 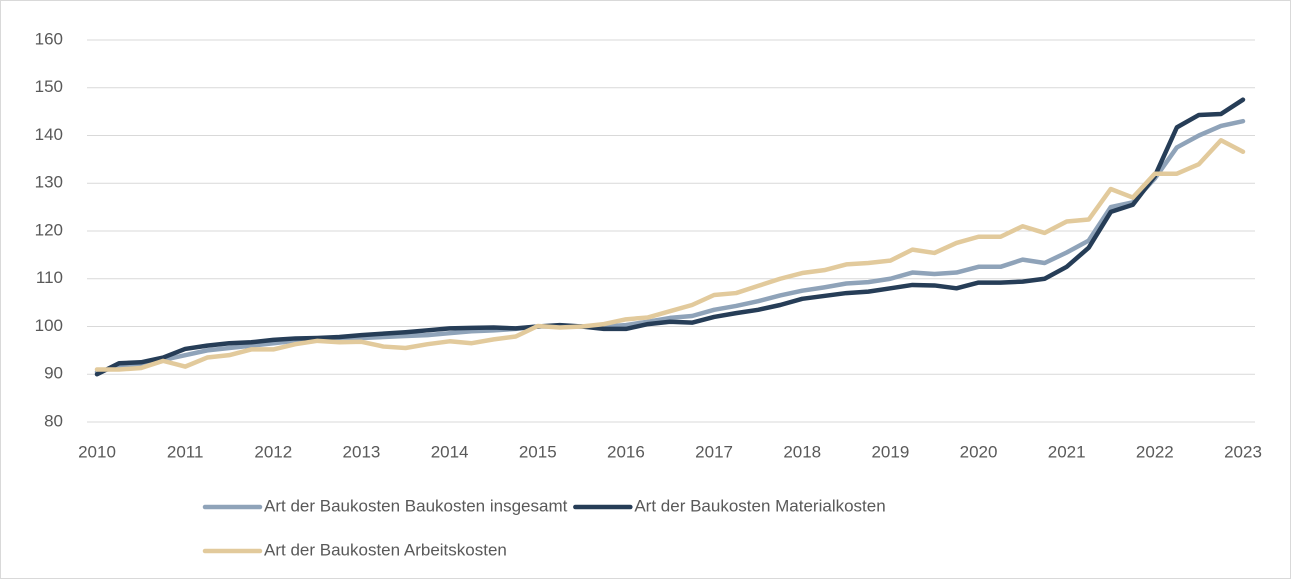 What do you see at coordinates (626, 451) in the screenshot?
I see `x-tick-label: 2016` at bounding box center [626, 451].